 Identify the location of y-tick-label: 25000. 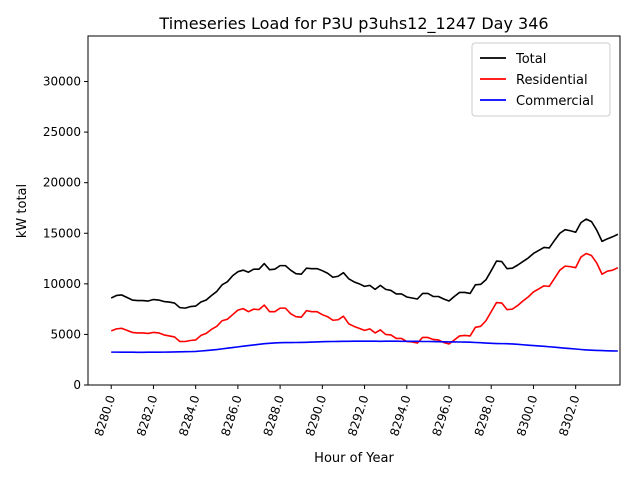
(62, 132).